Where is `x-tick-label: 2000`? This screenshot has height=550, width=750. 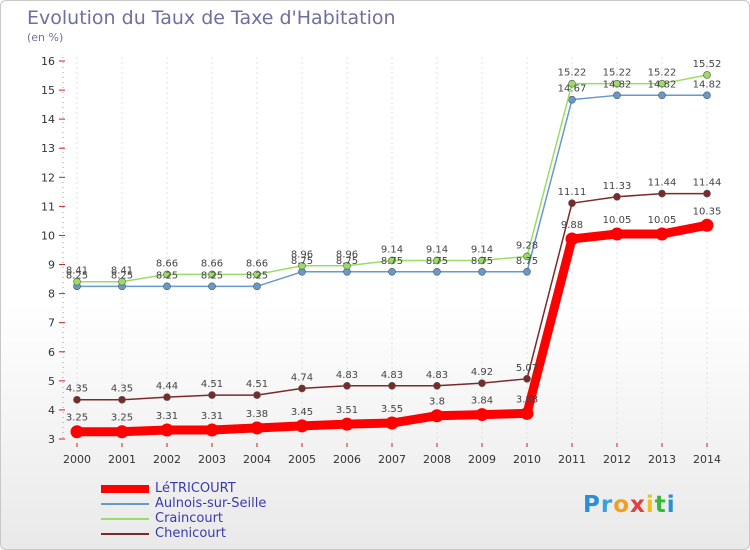 x-tick-label: 2000 is located at coordinates (77, 459).